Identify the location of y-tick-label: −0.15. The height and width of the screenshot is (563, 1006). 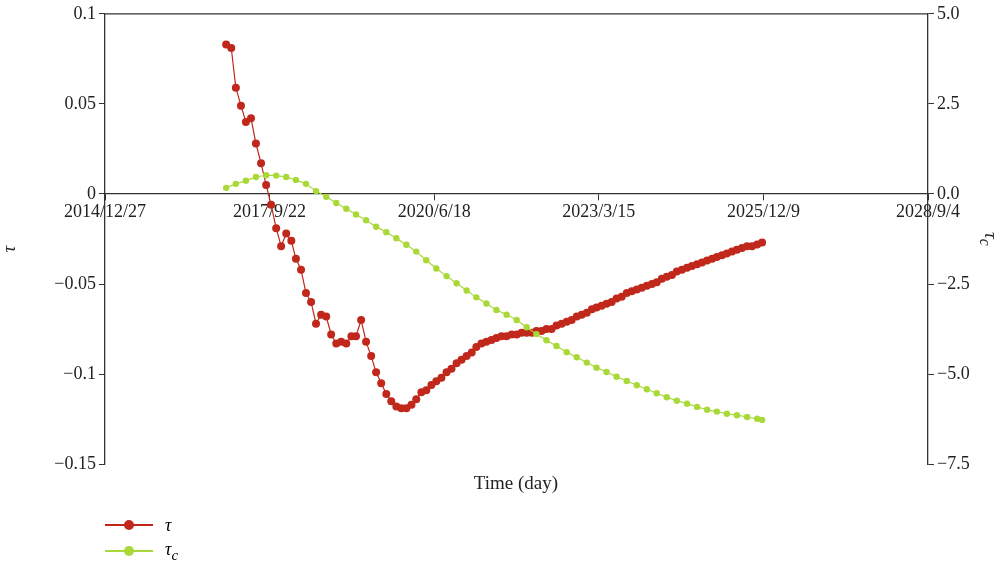
(75, 462).